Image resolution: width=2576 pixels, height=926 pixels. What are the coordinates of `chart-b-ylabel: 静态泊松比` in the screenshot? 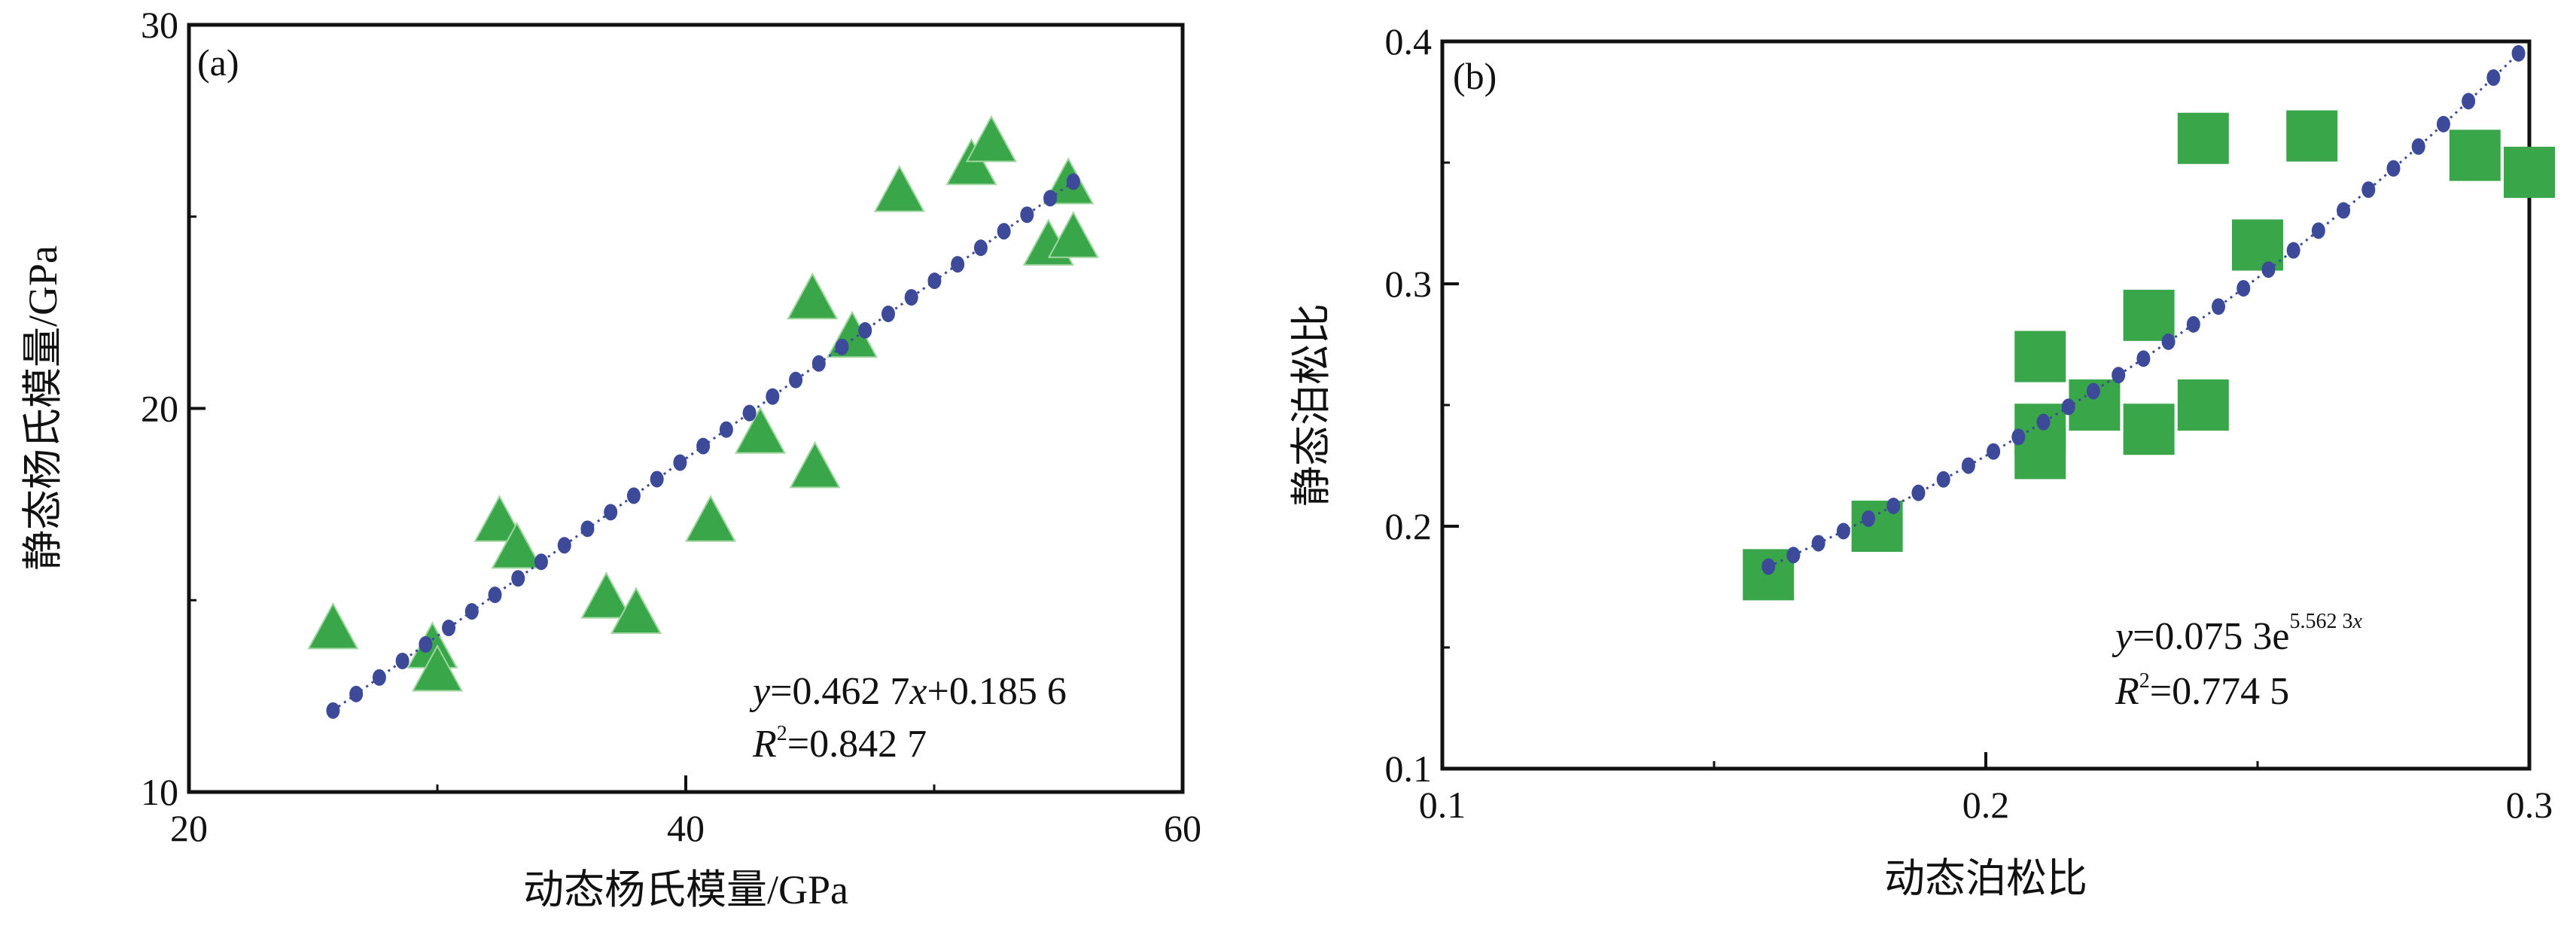 It's located at (1312, 405).